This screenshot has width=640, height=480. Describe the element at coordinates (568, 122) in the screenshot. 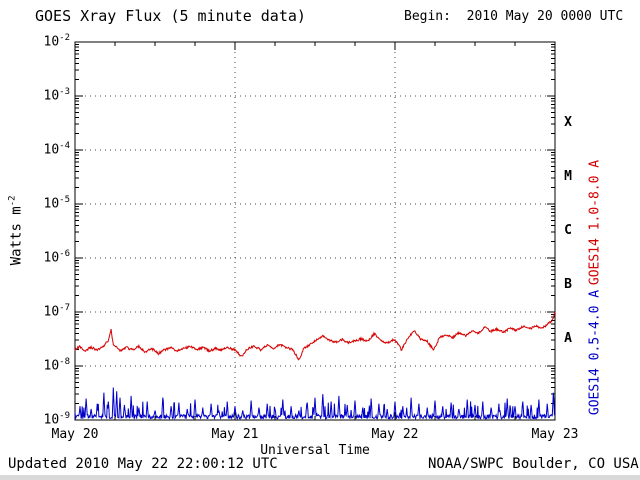

I see `flux-class-letter: X` at that location.